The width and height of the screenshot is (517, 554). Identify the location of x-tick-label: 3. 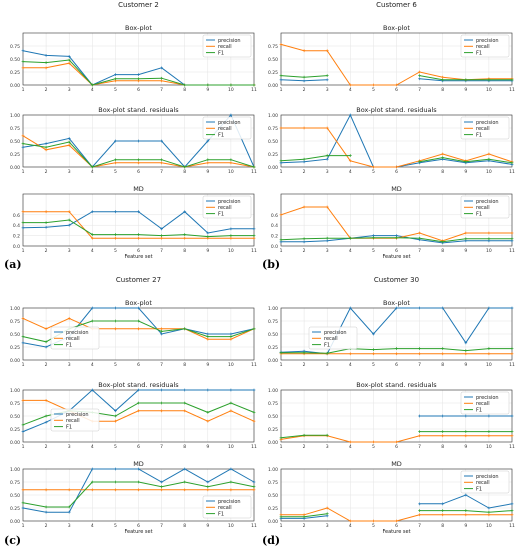
(69, 251).